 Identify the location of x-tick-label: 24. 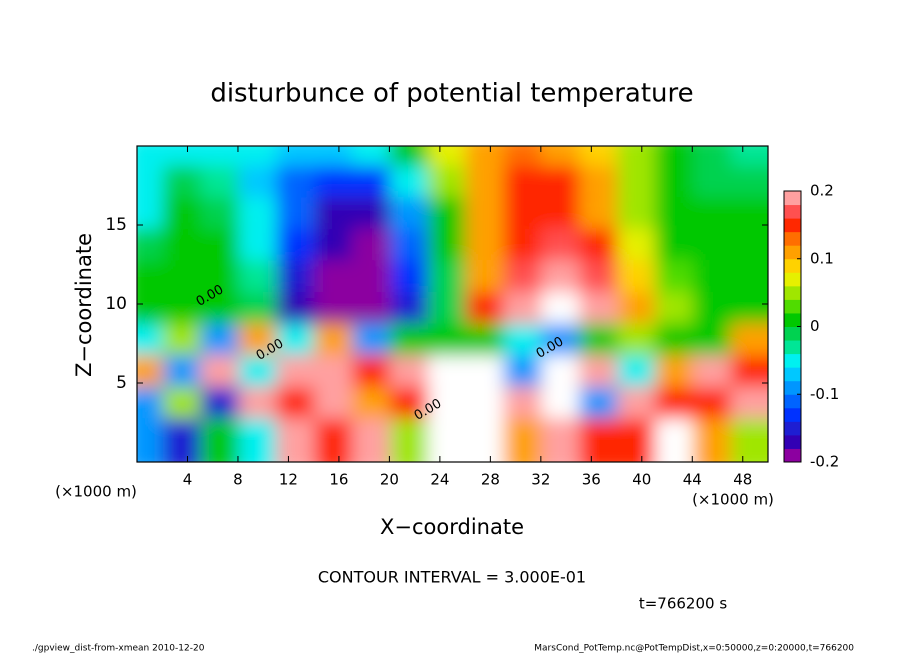
(439, 480).